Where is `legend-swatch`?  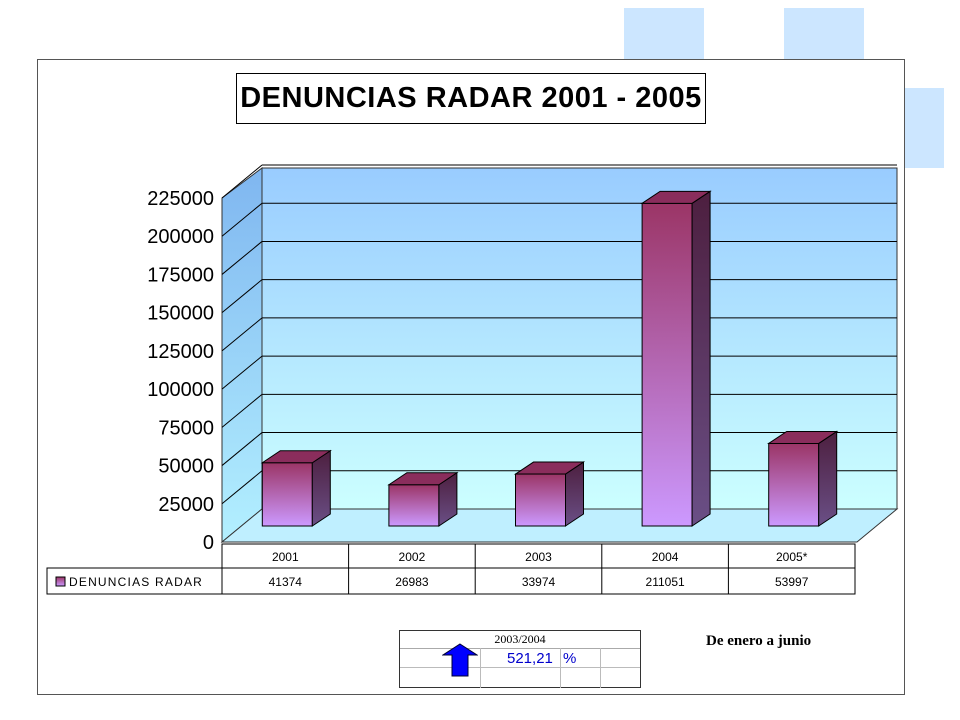
legend-swatch is located at coordinates (60, 581).